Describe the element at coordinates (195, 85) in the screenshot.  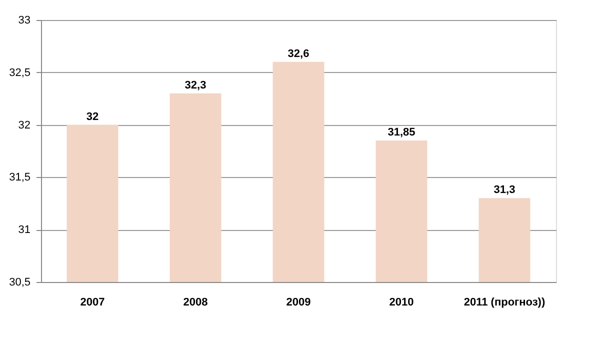
I see `data-label: 32,3` at that location.